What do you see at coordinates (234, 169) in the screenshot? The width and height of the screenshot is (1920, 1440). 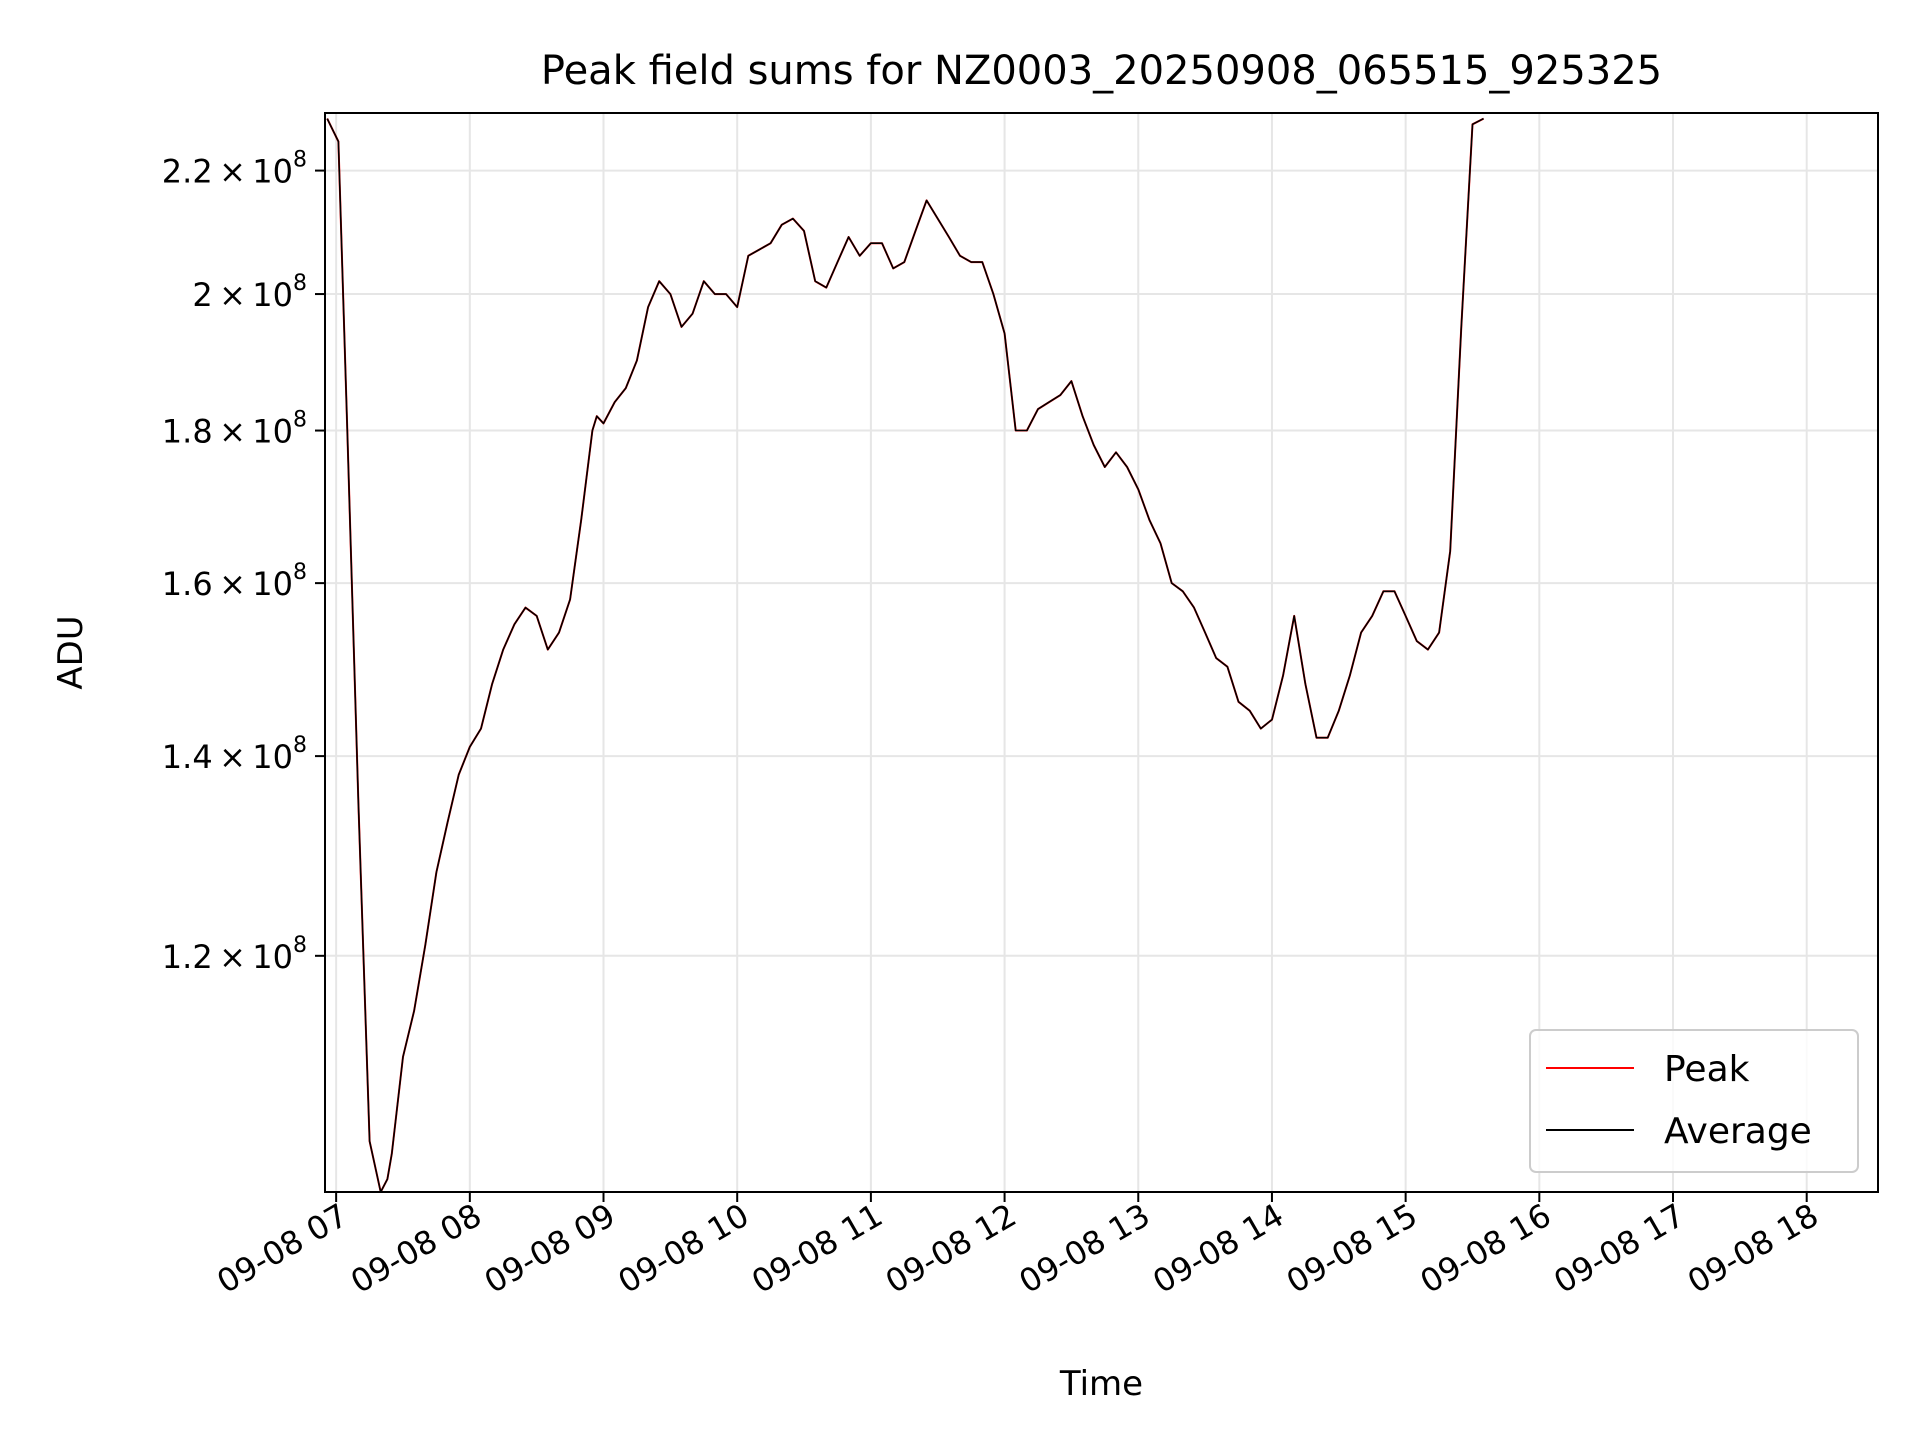 I see `y-tick-label: 2.2 × 108` at bounding box center [234, 169].